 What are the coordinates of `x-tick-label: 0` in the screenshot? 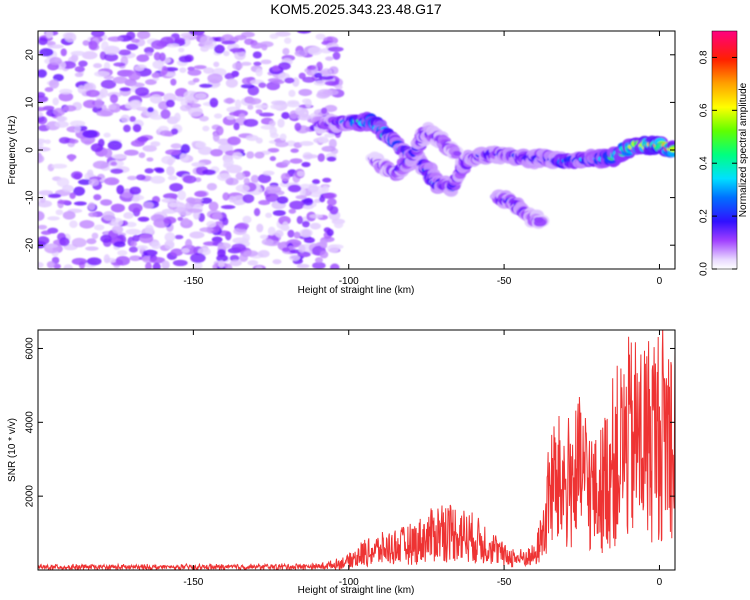 It's located at (660, 582).